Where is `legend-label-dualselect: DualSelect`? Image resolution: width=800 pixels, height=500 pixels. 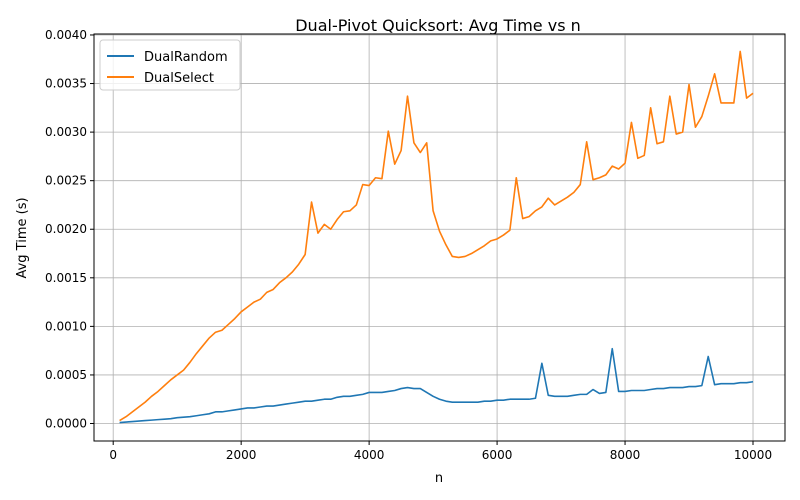
legend-label-dualselect: DualSelect is located at coordinates (179, 78).